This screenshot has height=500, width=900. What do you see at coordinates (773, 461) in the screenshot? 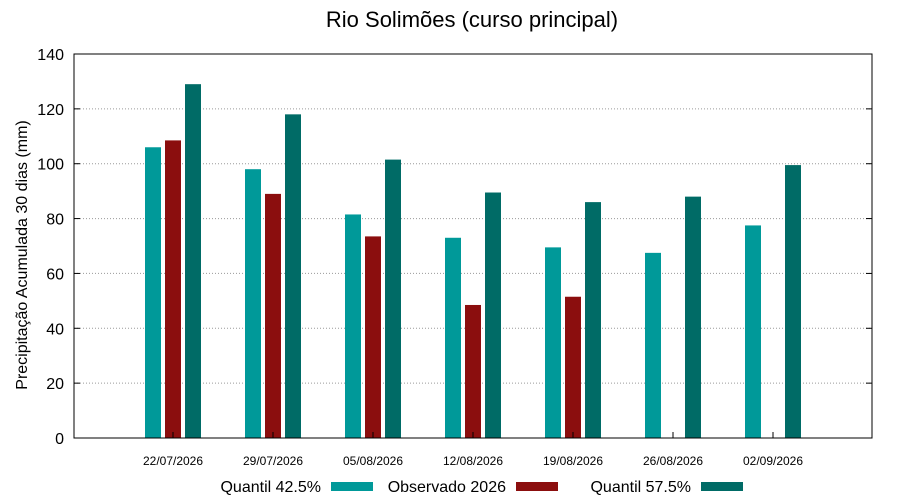
I see `x-tick-label: 02/09/2026` at bounding box center [773, 461].